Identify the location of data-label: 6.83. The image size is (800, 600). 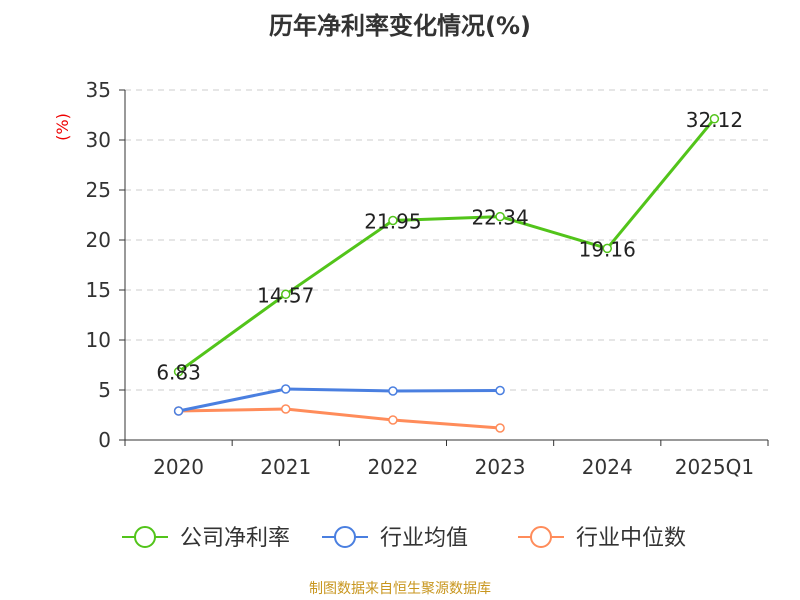
(178, 373).